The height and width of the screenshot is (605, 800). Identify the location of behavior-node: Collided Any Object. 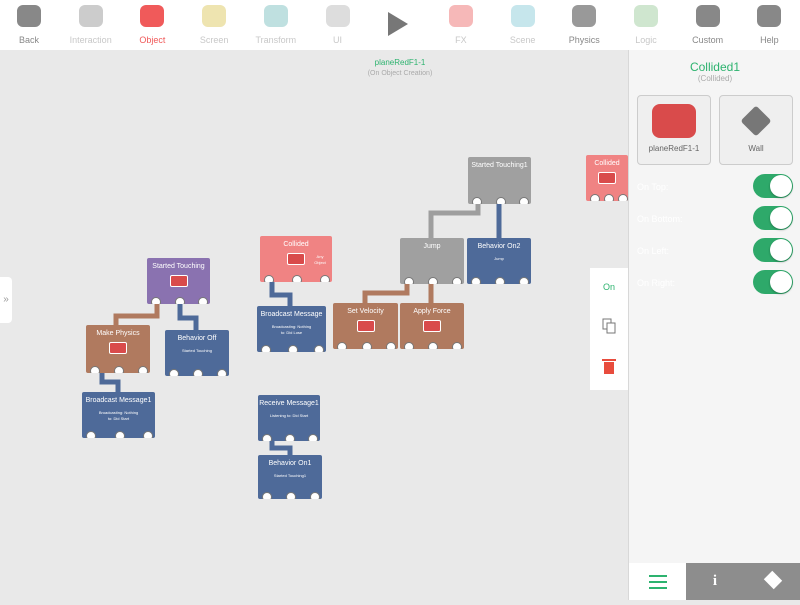
(296, 259).